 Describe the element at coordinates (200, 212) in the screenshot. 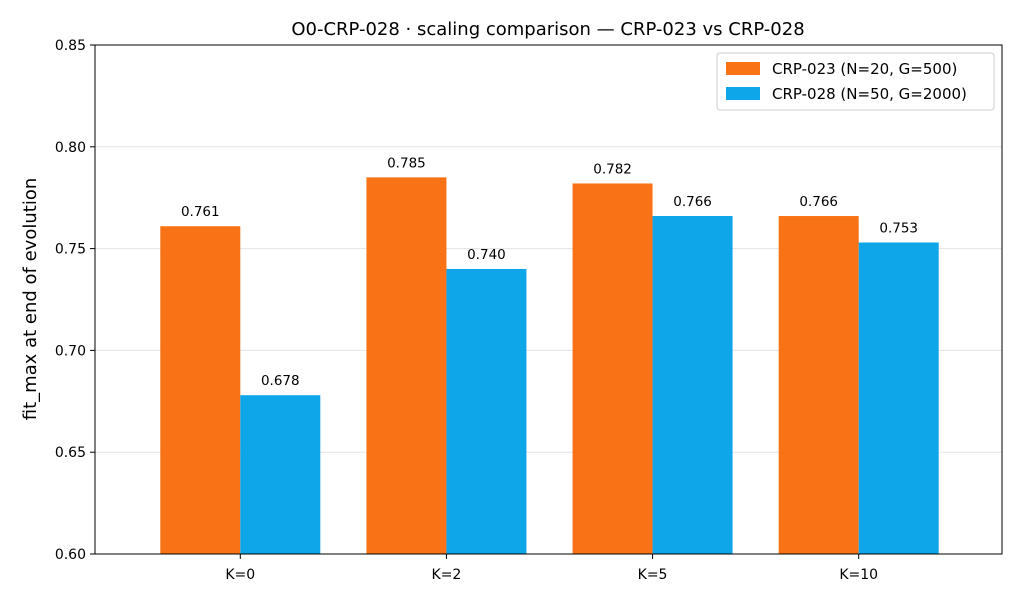

I see `bar-value-label: 0.761` at that location.